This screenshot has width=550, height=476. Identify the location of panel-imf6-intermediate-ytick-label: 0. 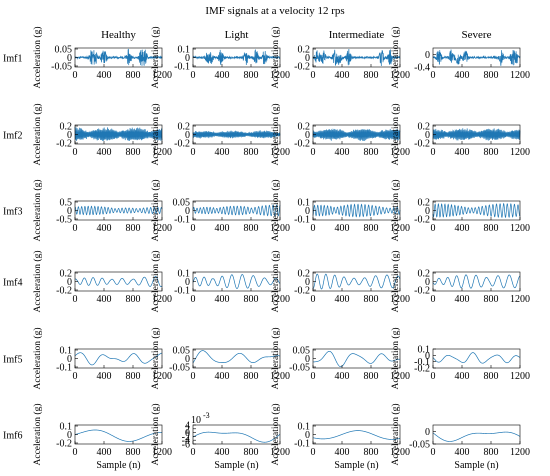
(307, 435).